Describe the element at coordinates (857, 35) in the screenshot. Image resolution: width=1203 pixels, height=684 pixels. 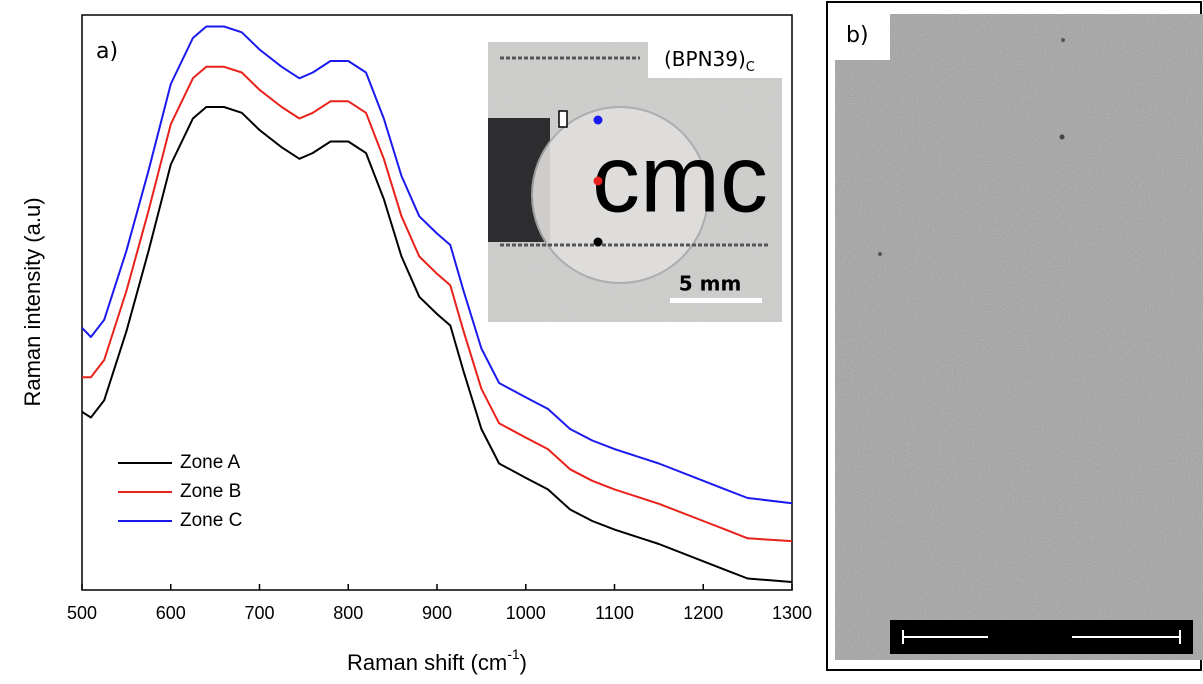
I see `sem-panel-label: b)` at that location.